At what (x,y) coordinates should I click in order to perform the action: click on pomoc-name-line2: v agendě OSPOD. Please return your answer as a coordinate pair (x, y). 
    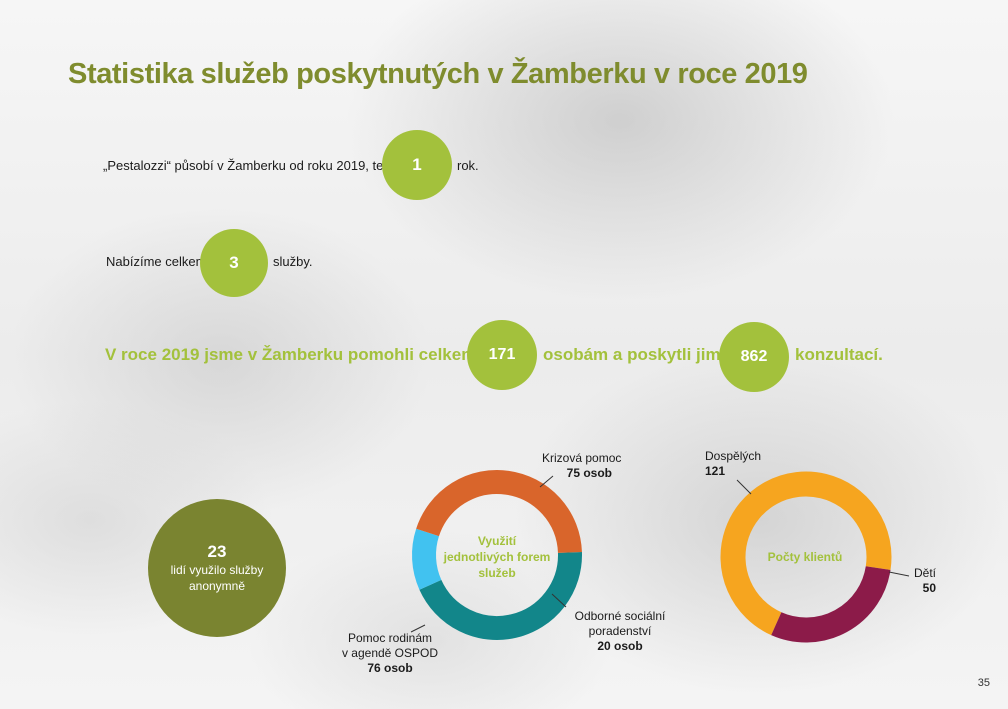
    Looking at the image, I should click on (390, 653).